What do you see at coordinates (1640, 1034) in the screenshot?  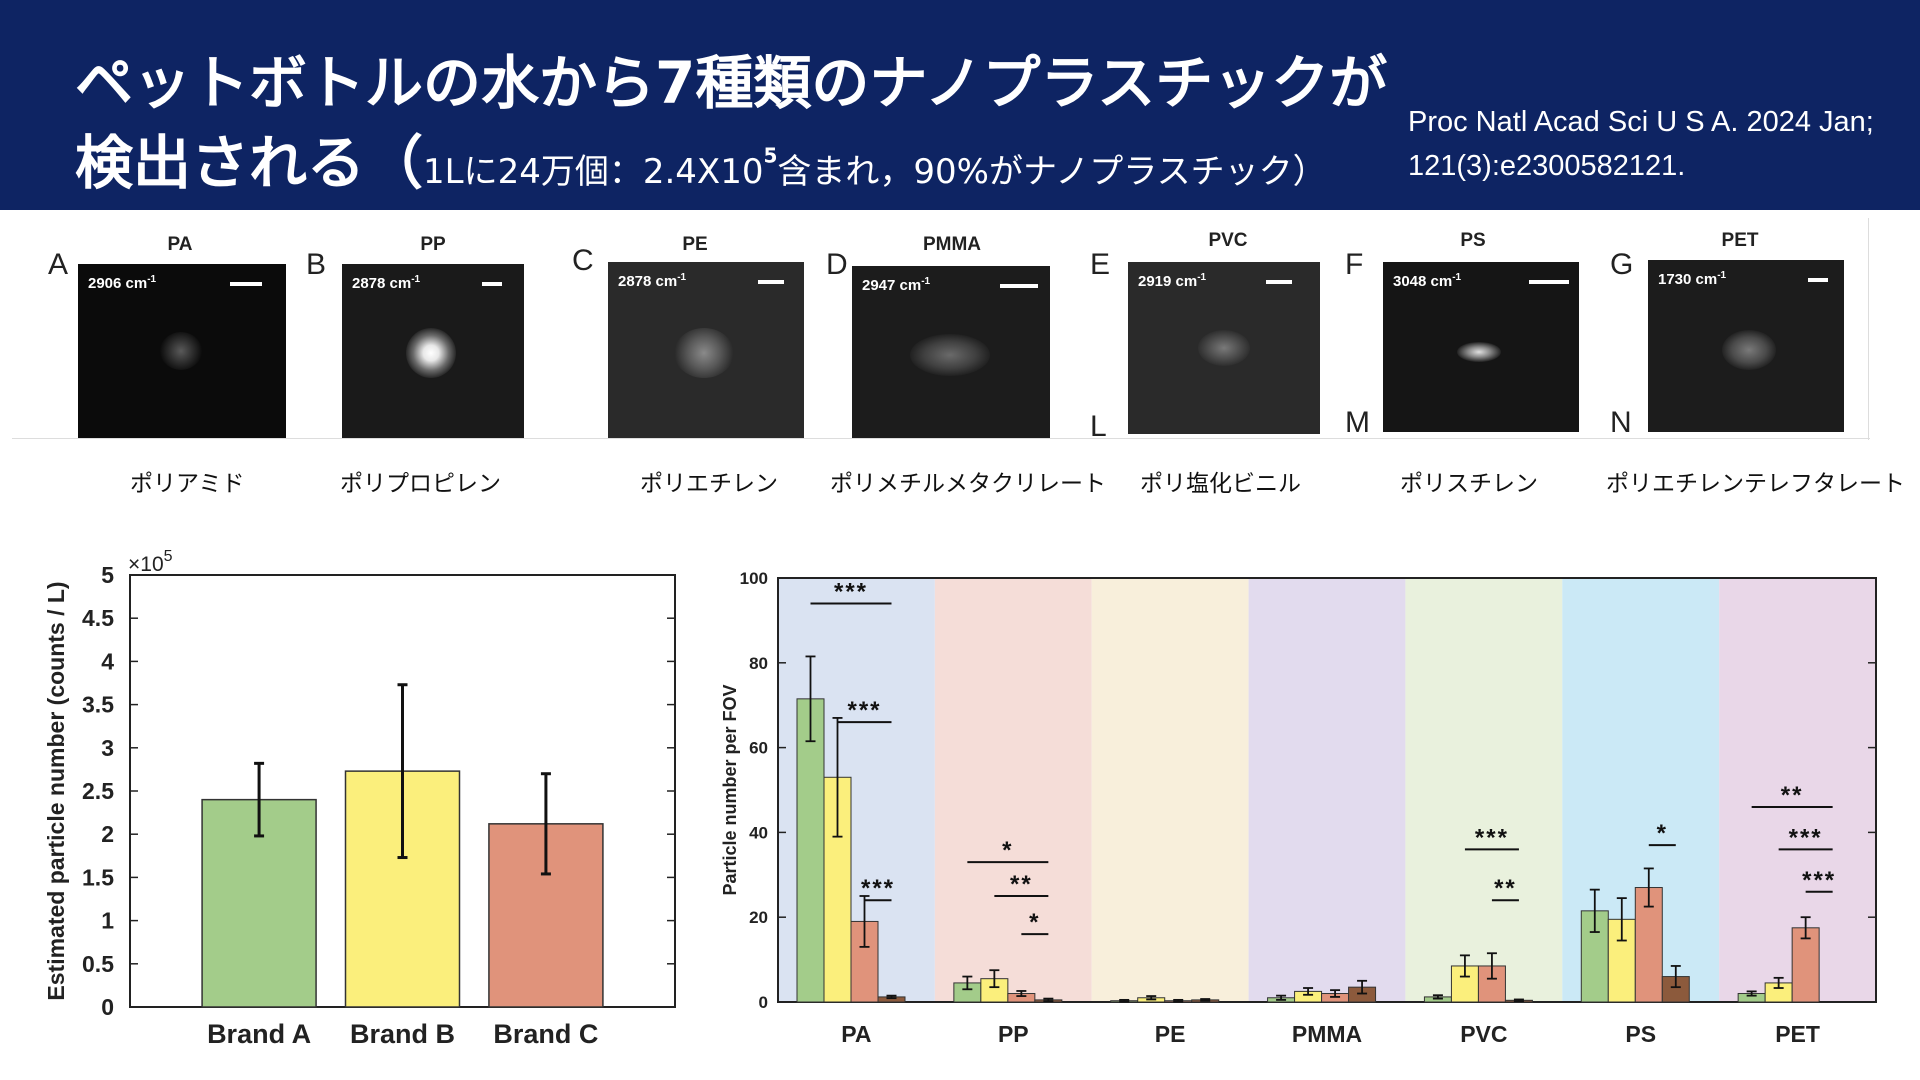 I see `x-tick-label: PS` at bounding box center [1640, 1034].